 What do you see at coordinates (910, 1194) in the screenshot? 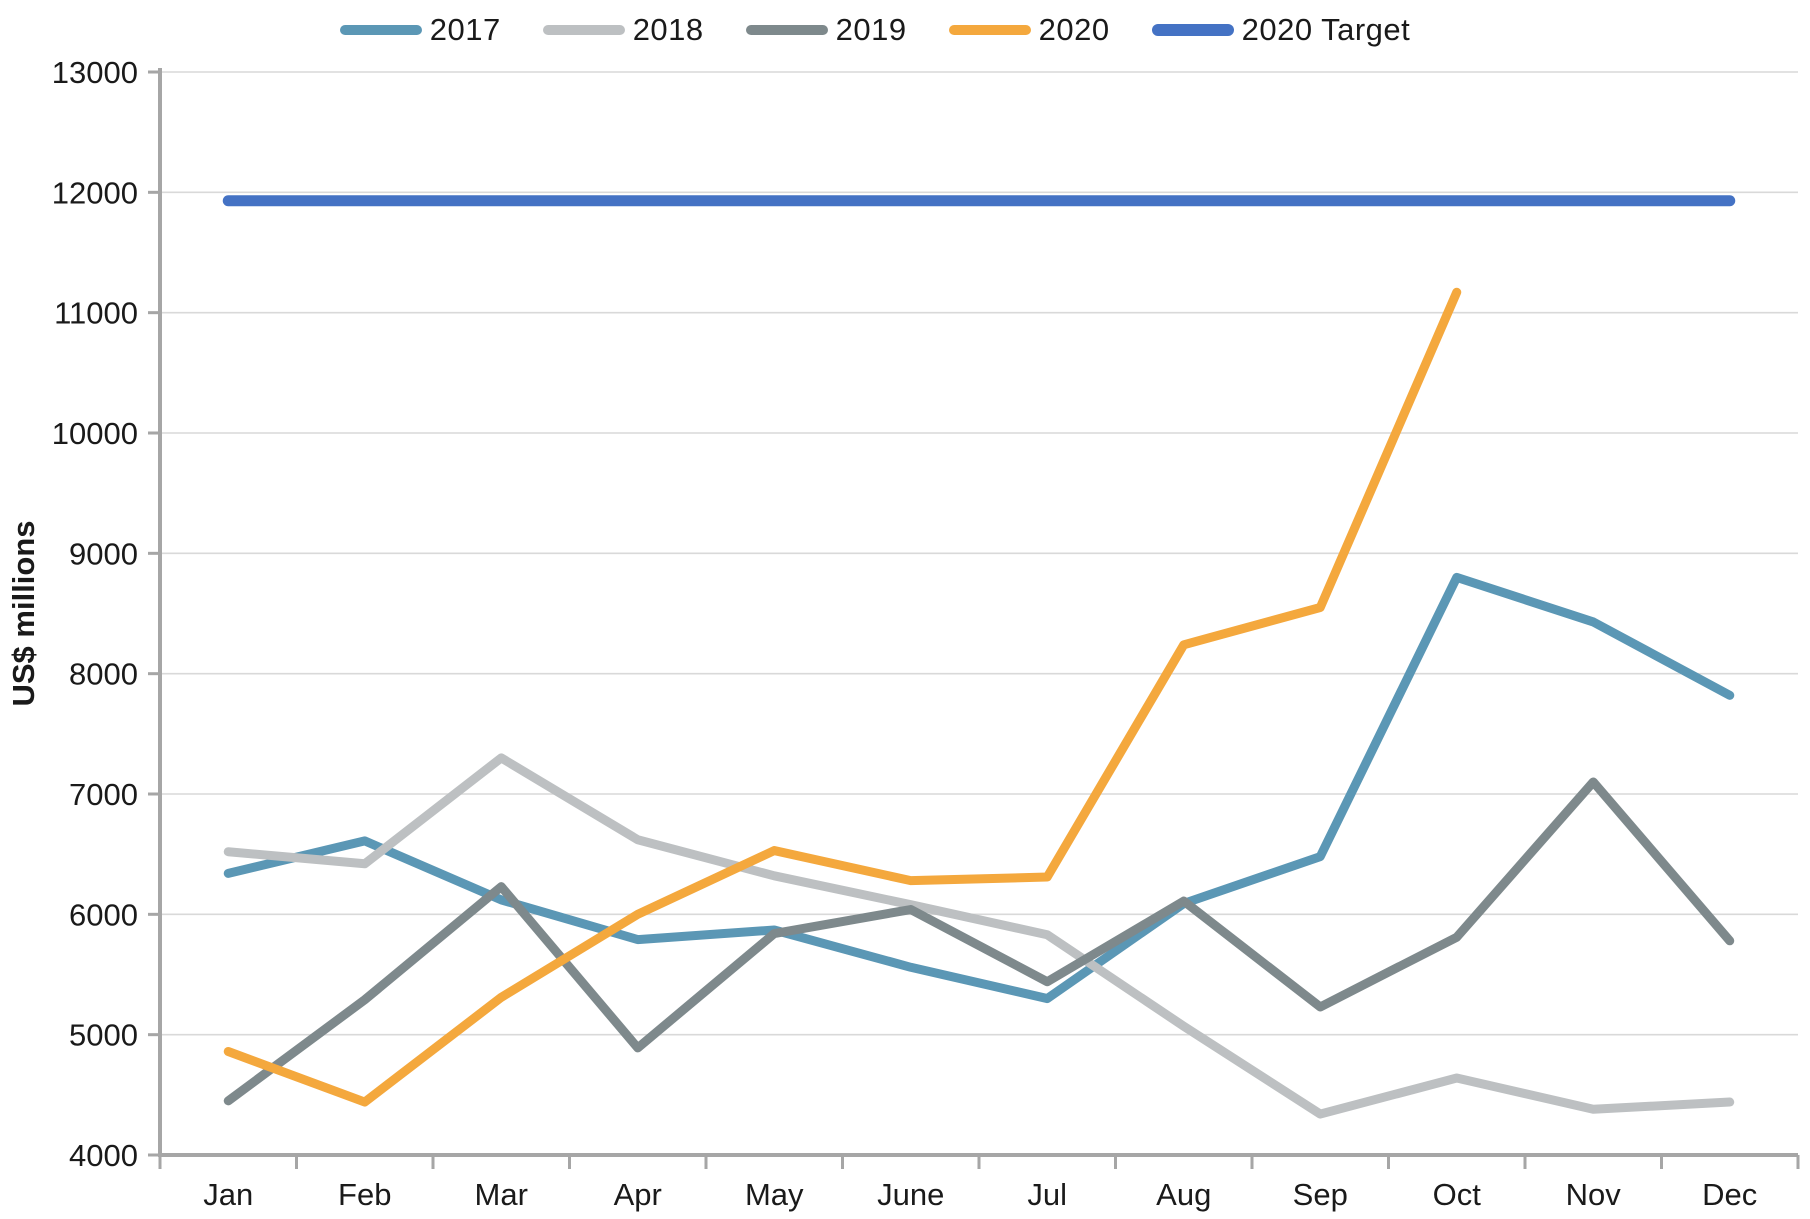
I see `x-tick-label-june: June` at bounding box center [910, 1194].